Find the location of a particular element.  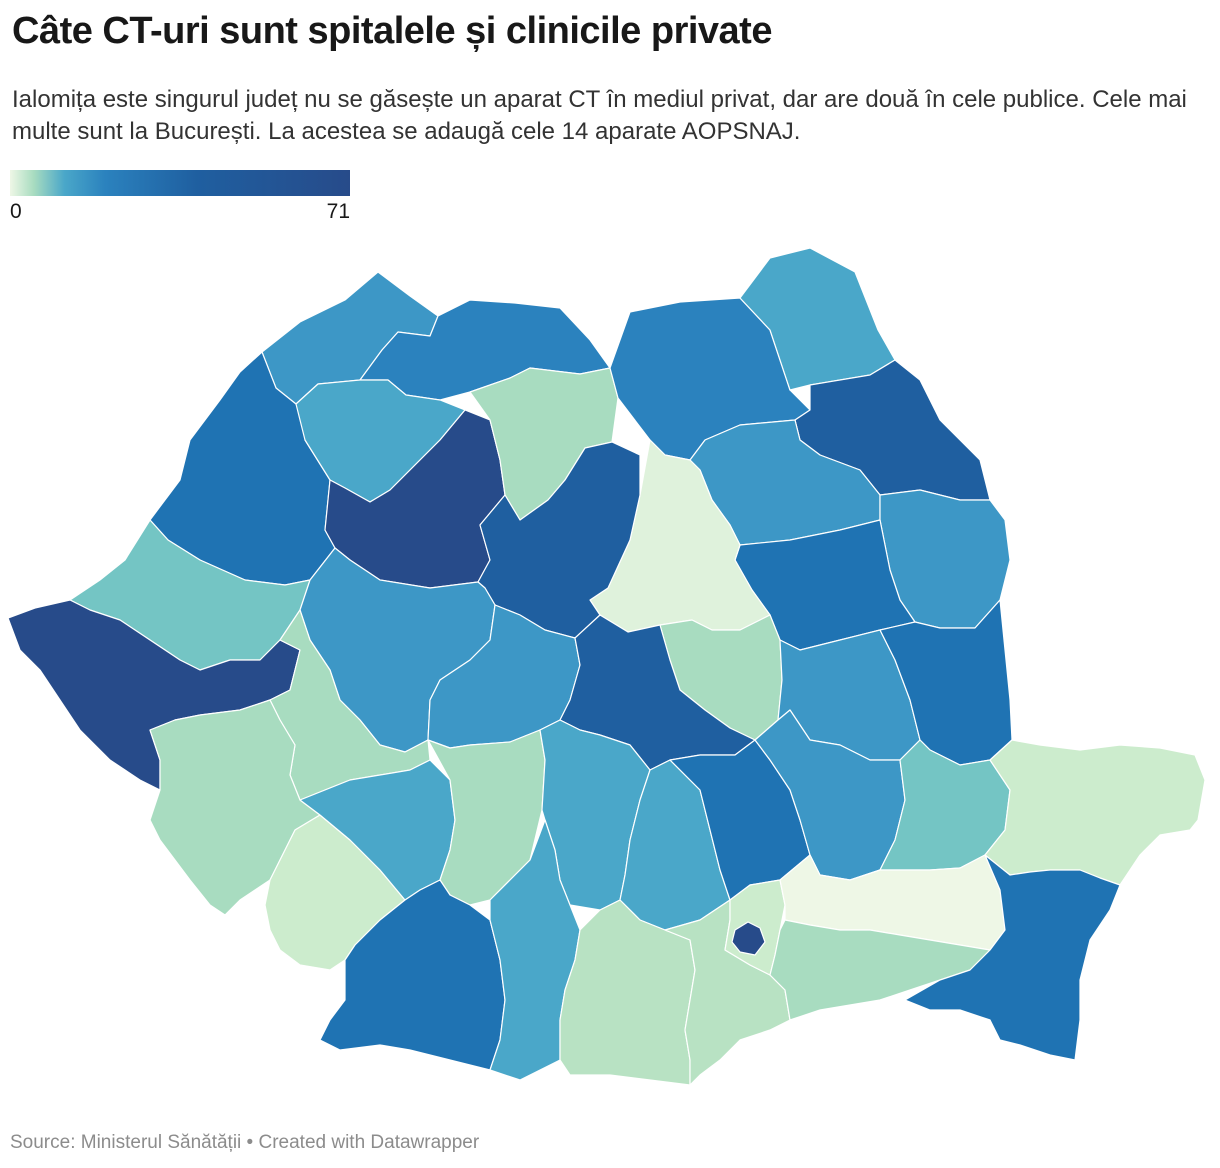

county-constanta is located at coordinates (1012, 957).